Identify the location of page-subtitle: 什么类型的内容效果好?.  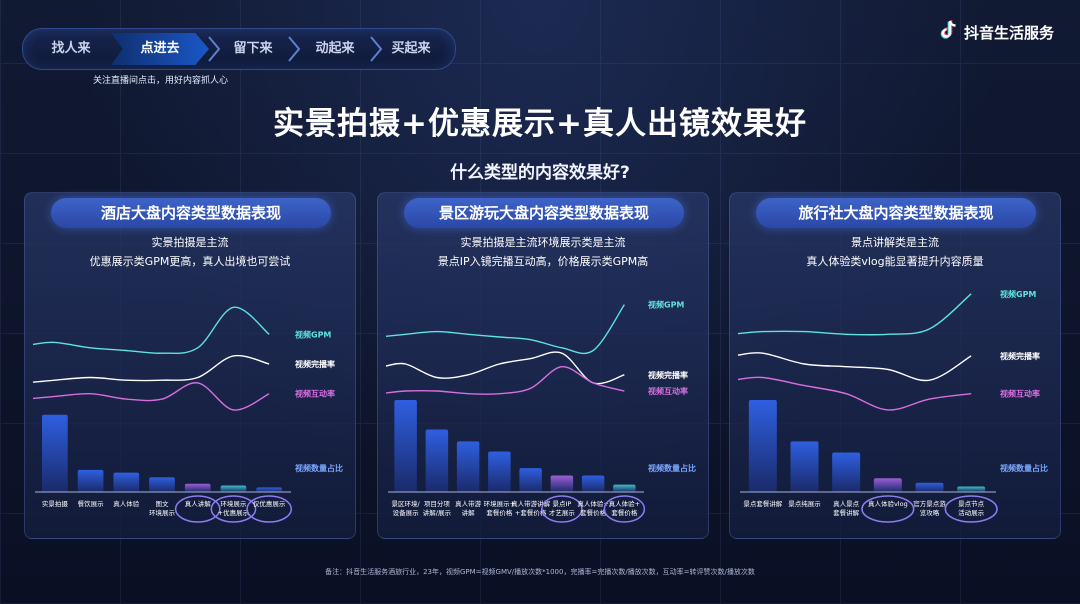
(540, 173).